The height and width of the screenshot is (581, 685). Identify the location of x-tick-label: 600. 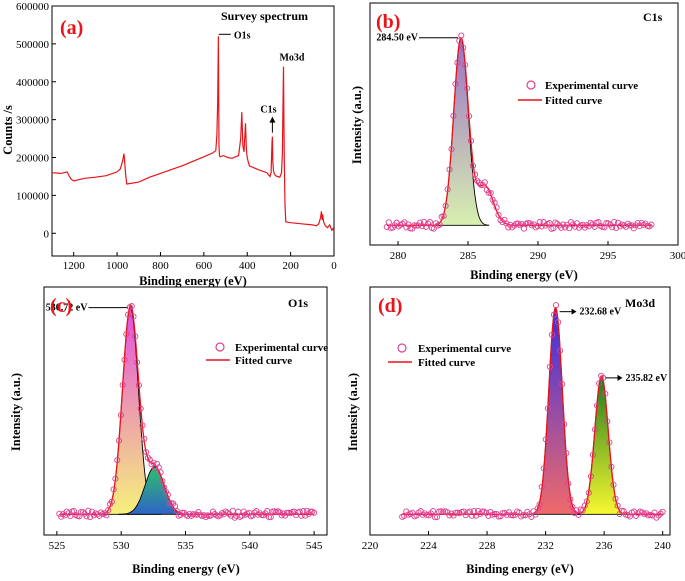
(204, 266).